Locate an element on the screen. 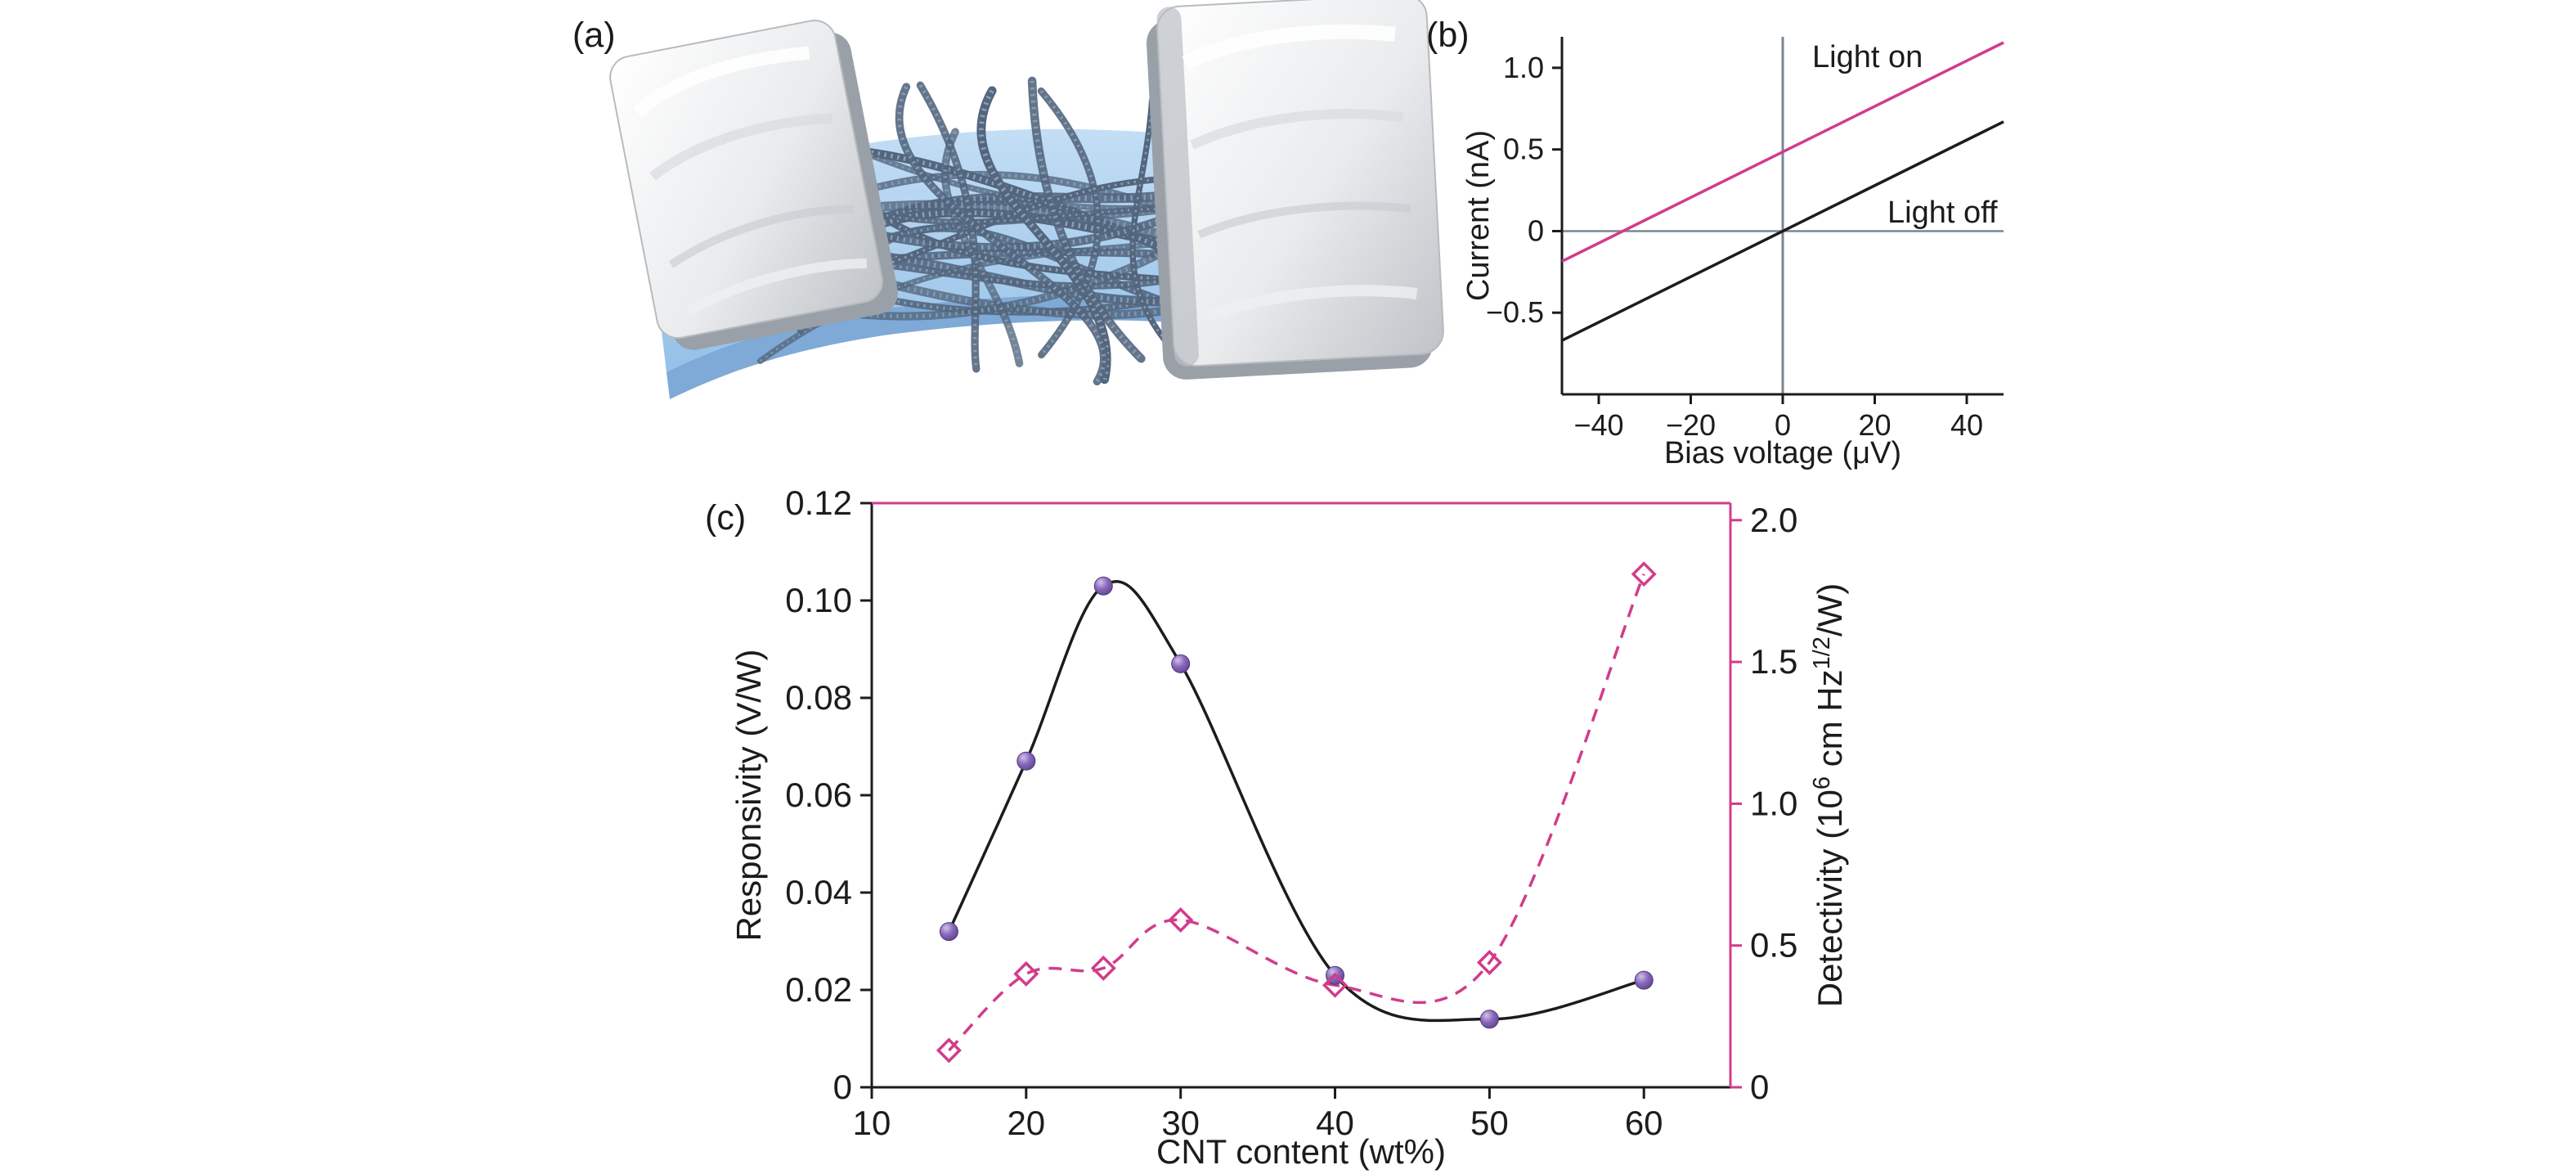  annotation-light-on: Light on is located at coordinates (1868, 57).